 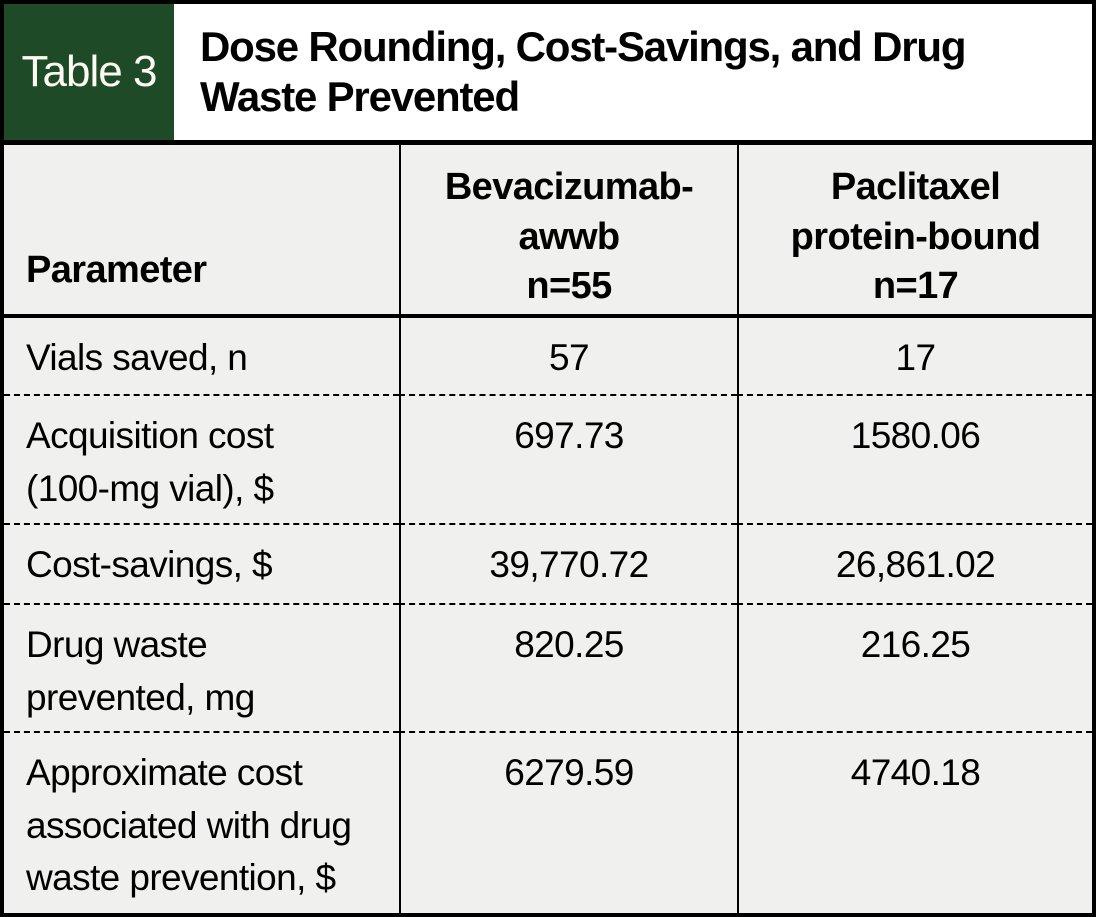 What do you see at coordinates (914, 458) in the screenshot?
I see `row-acquisition-cost-paclitaxel-value: 1580.06` at bounding box center [914, 458].